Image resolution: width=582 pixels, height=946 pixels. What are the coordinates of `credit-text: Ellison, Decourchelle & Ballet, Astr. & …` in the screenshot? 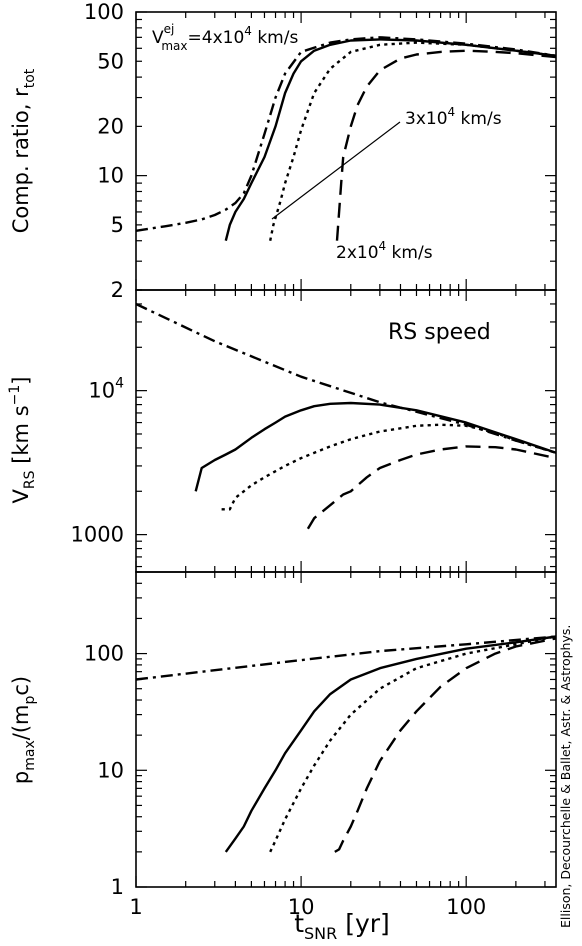 It's located at (565, 776).